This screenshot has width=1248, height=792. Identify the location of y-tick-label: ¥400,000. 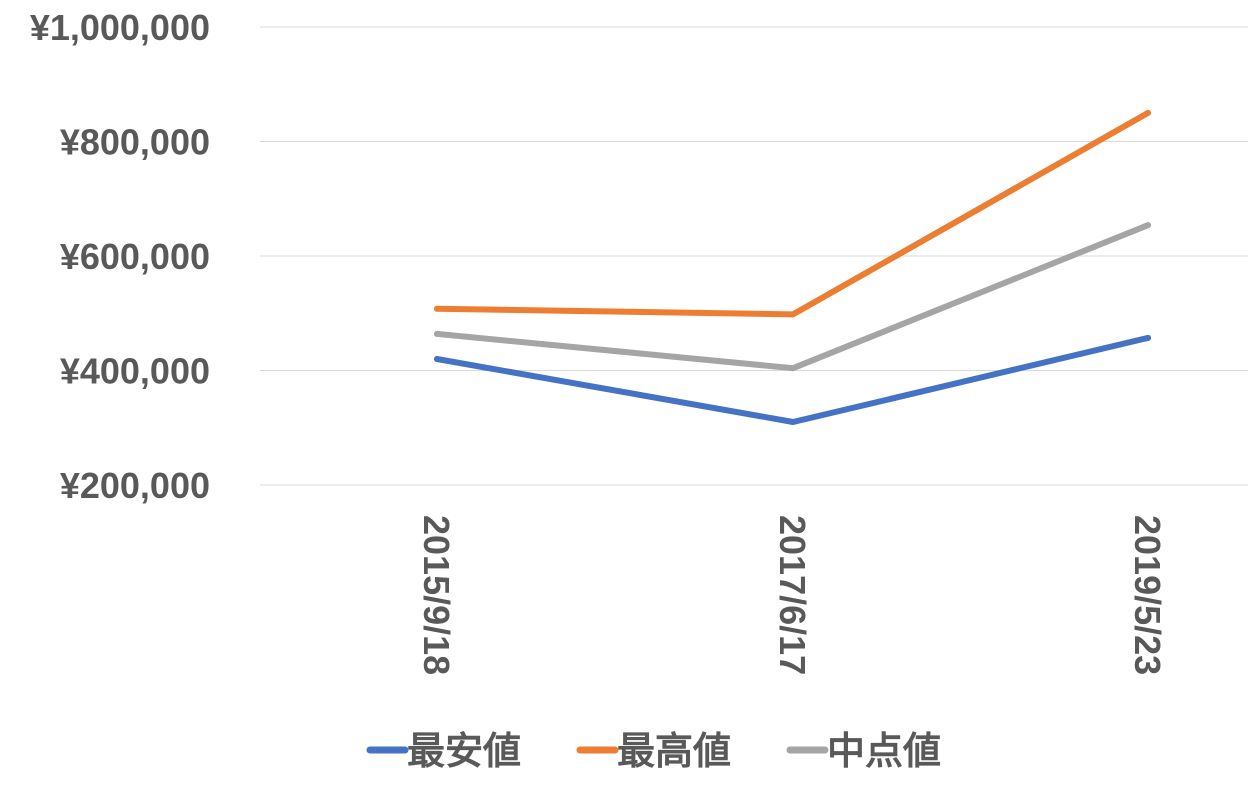
(135, 371).